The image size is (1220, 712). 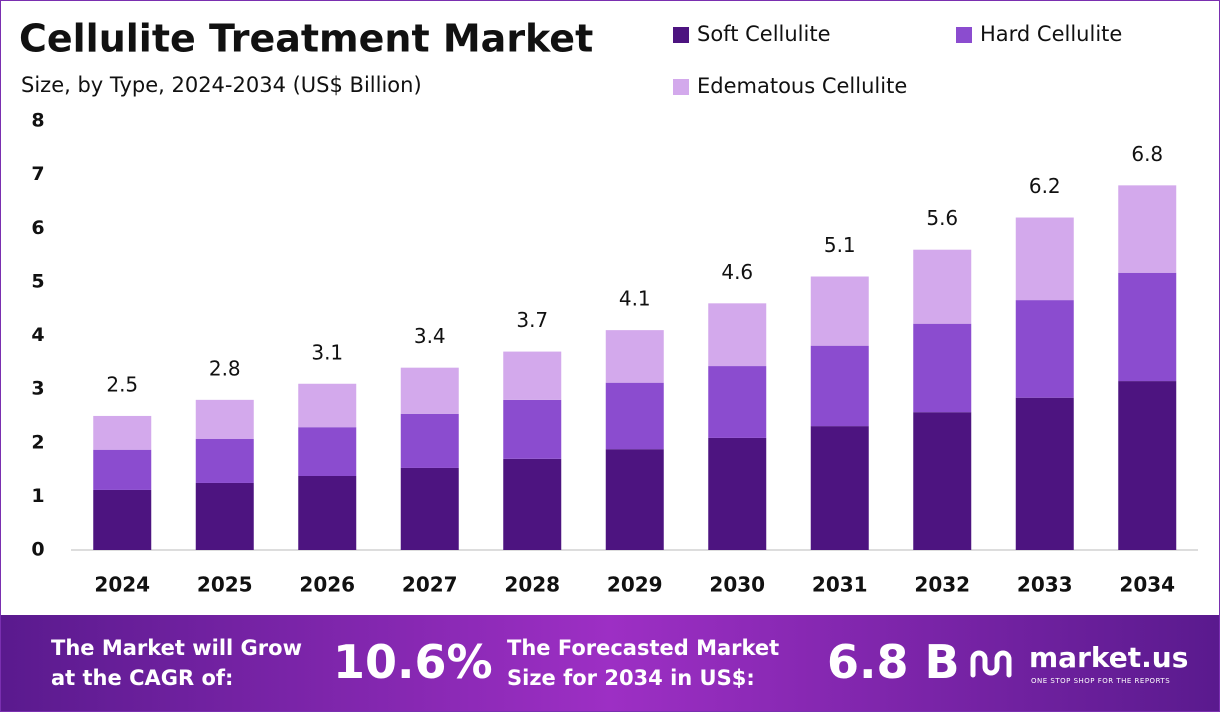 I want to click on x-tick-label: 2030, so click(x=737, y=585).